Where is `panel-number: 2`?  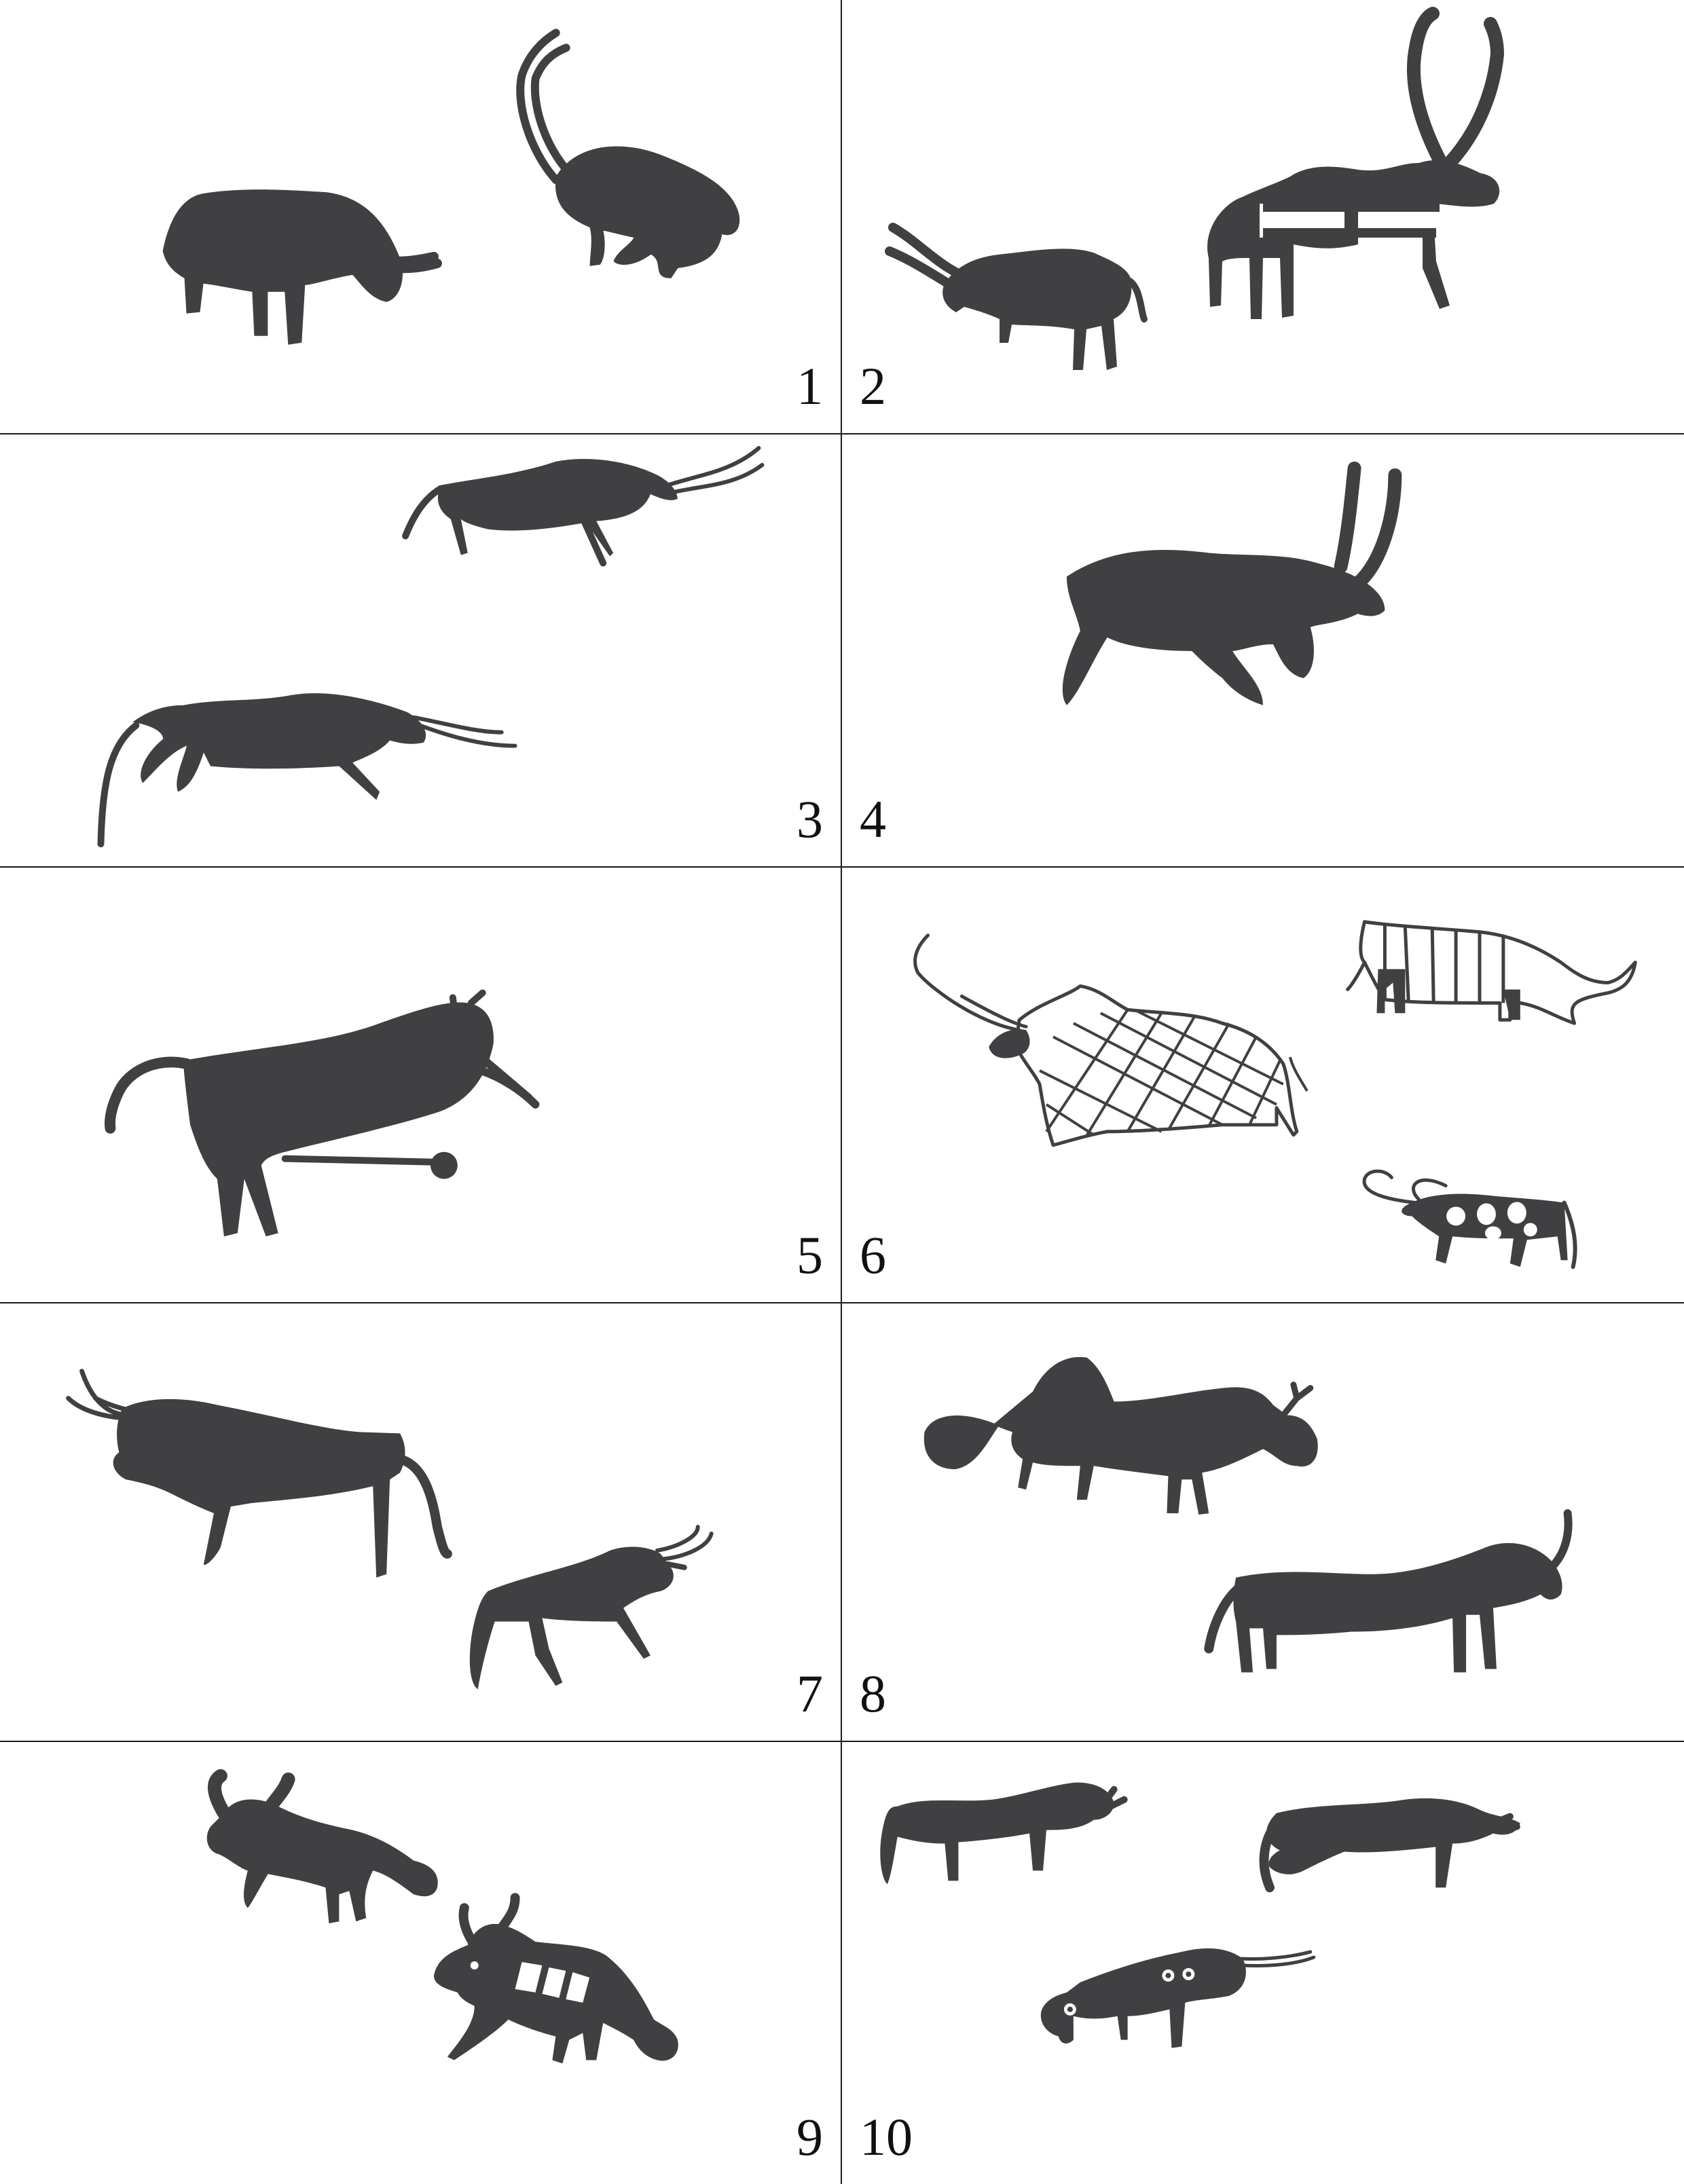
panel-number: 2 is located at coordinates (873, 385).